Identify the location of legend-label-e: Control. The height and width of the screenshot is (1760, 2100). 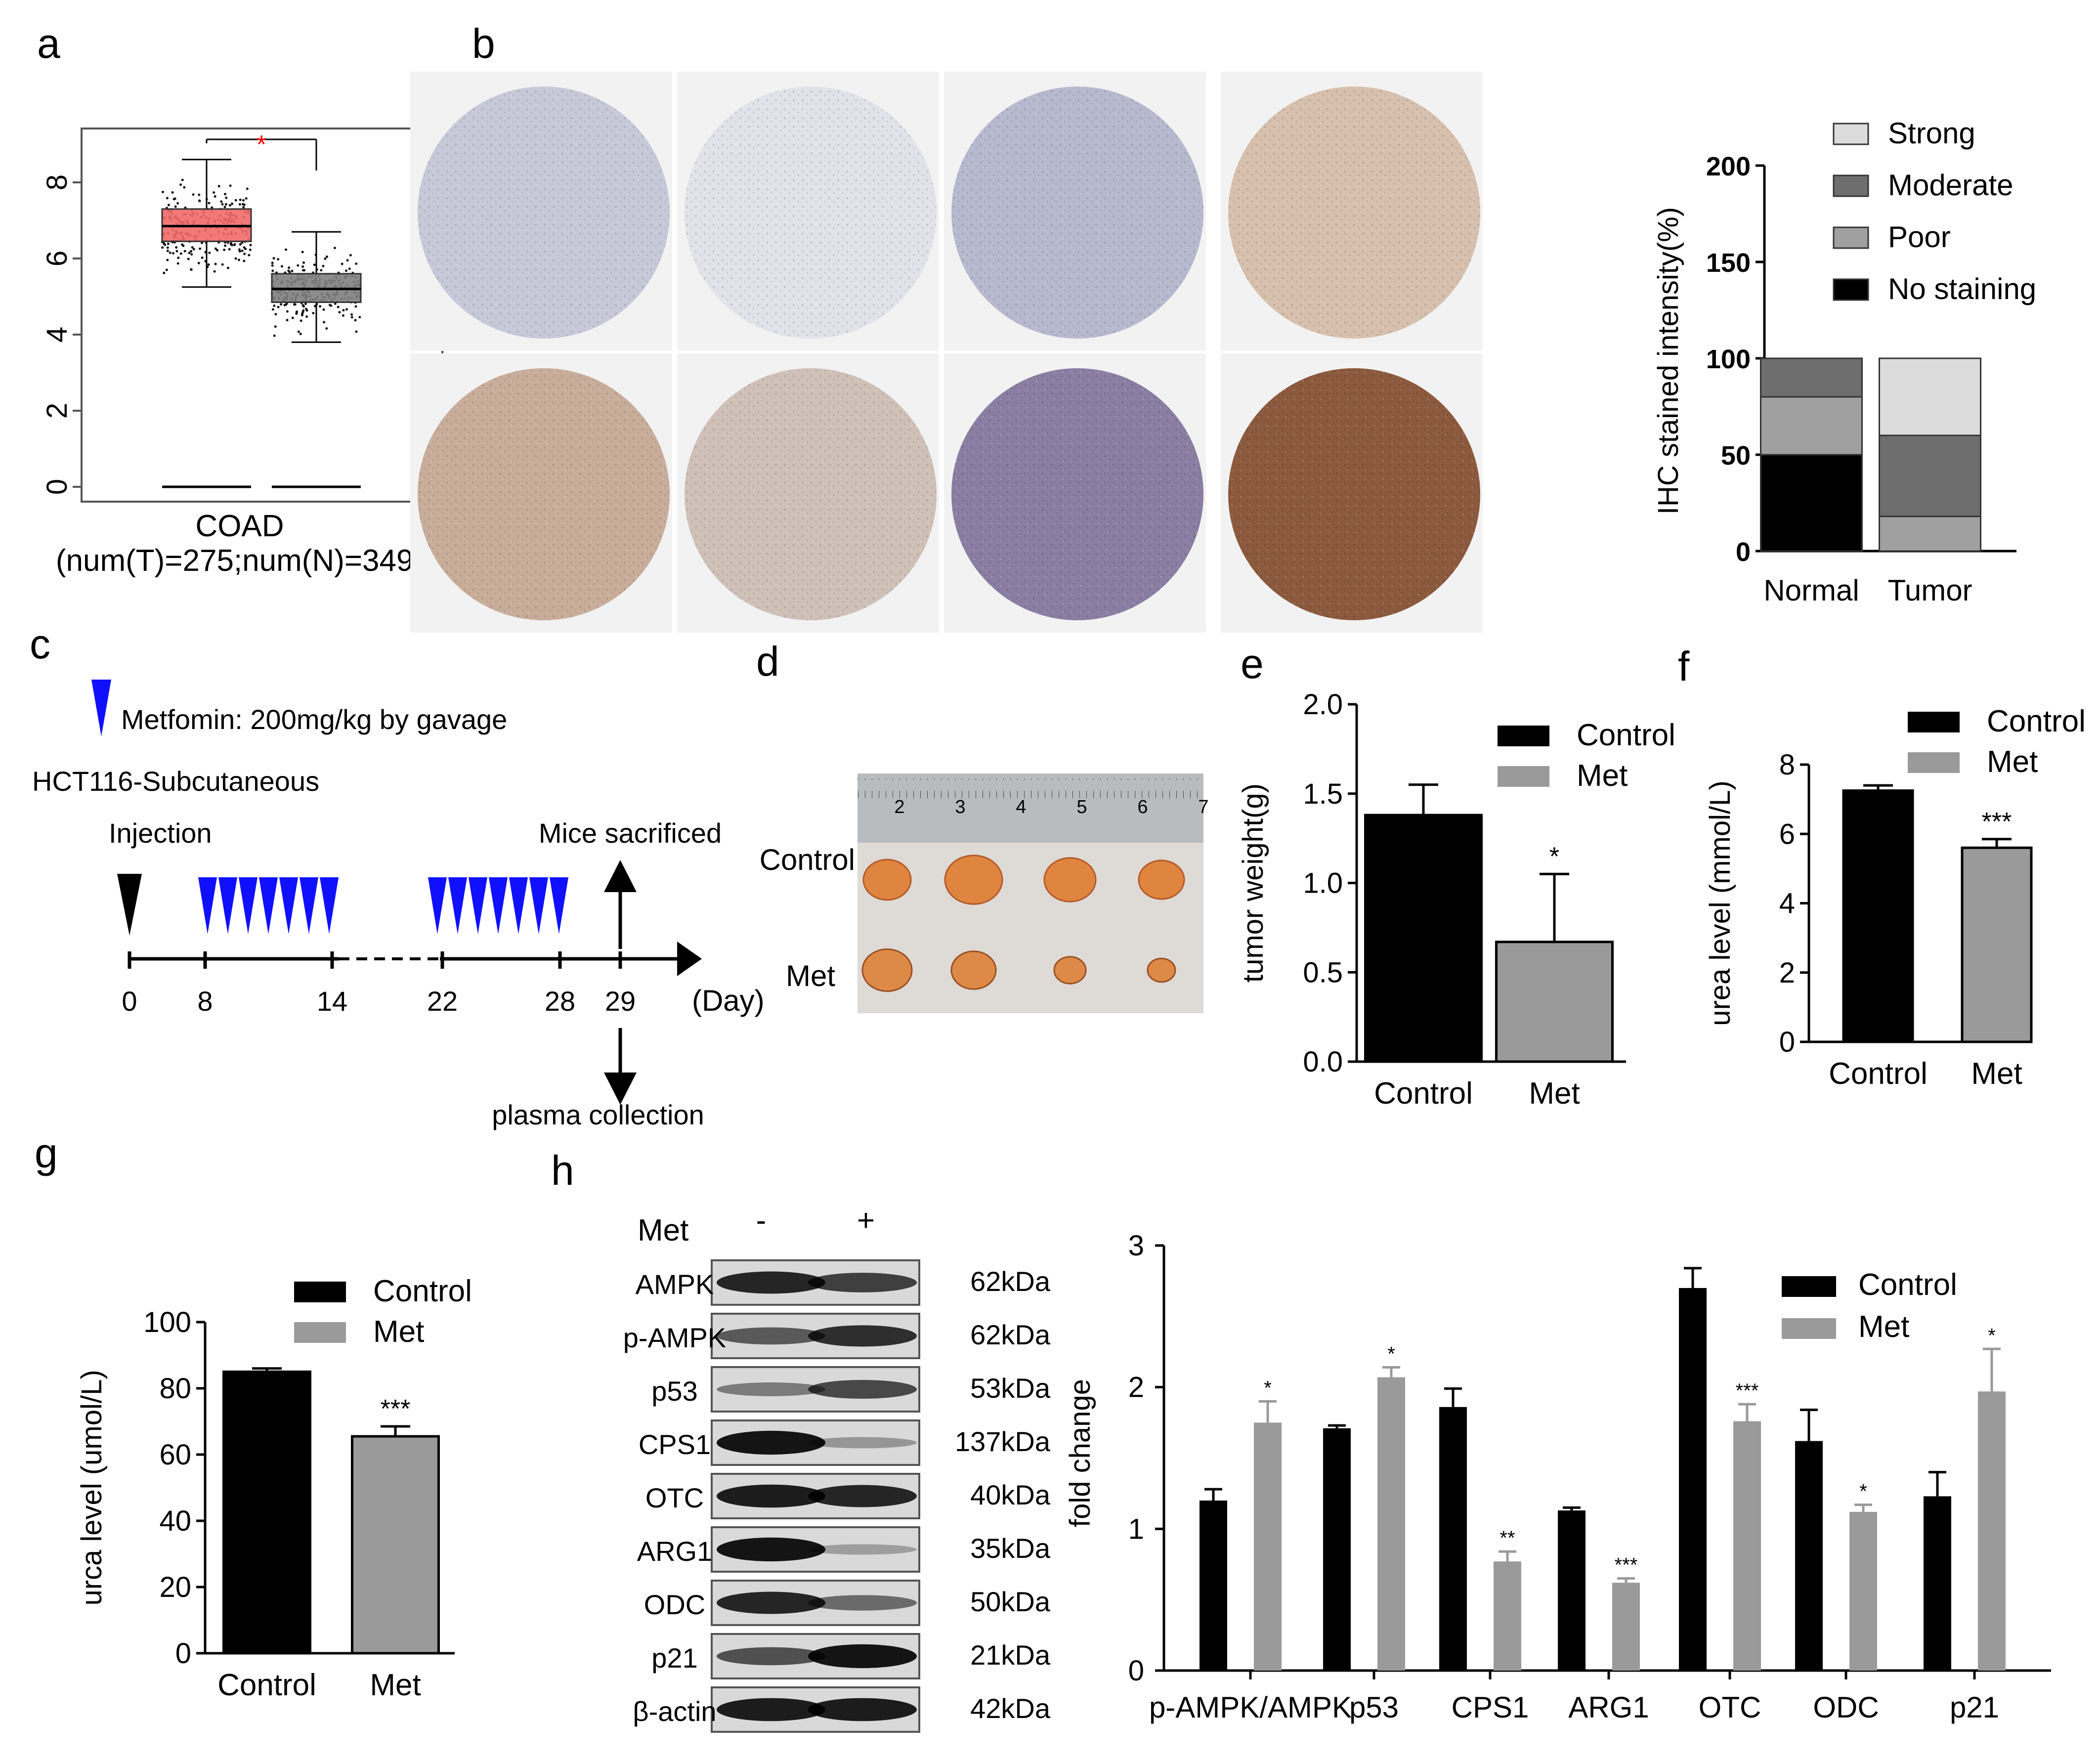
(1626, 735).